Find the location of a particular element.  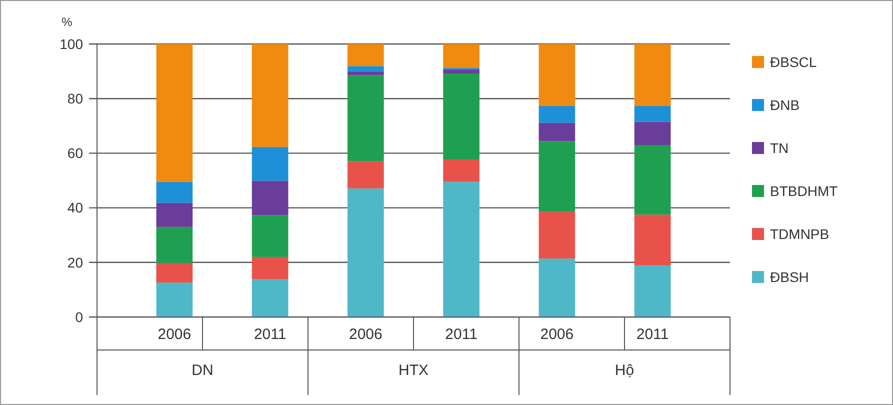

text: HTX is located at coordinates (413, 370).